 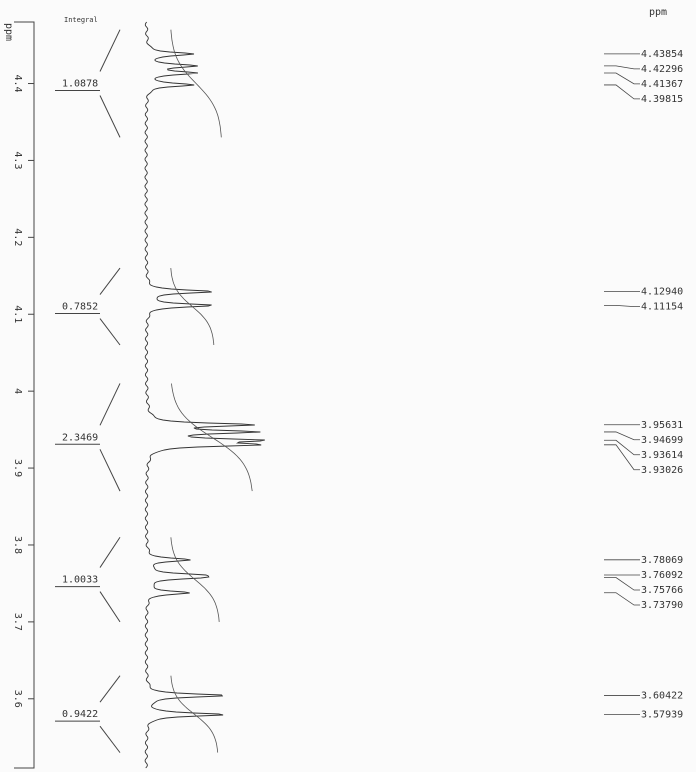 What do you see at coordinates (24, 395) in the screenshot?
I see `axis-line` at bounding box center [24, 395].